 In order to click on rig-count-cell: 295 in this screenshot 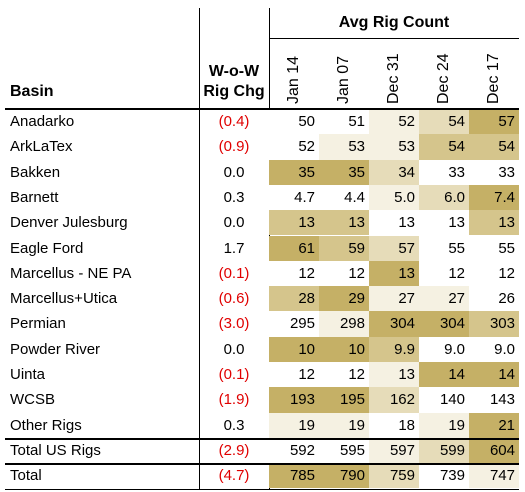, I will do `click(294, 324)`.